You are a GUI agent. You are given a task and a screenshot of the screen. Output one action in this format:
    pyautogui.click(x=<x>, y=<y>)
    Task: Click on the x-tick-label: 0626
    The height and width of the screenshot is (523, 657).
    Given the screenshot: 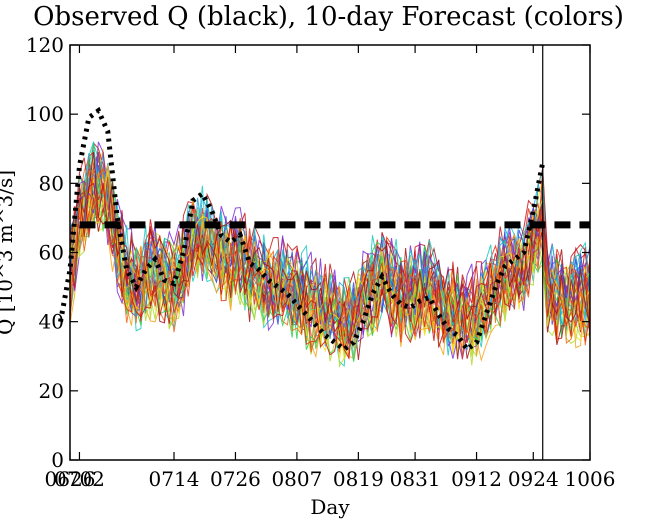 What is the action you would take?
    pyautogui.click(x=70, y=479)
    